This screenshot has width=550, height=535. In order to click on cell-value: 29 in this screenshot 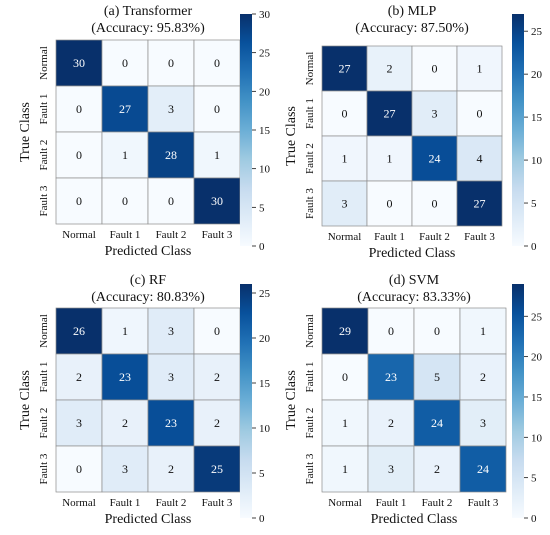, I will do `click(345, 331)`.